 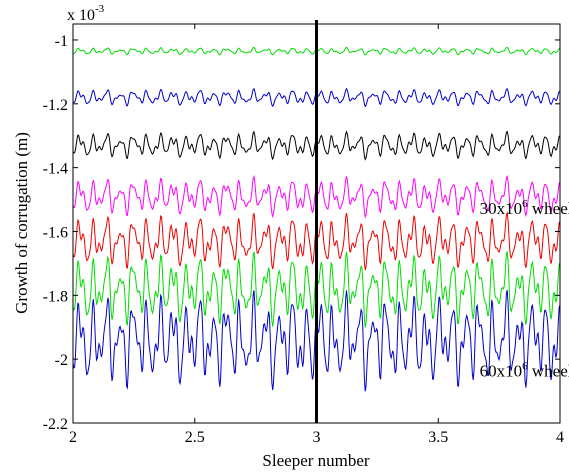 I want to click on x-tick-label: 3.5, so click(x=438, y=437).